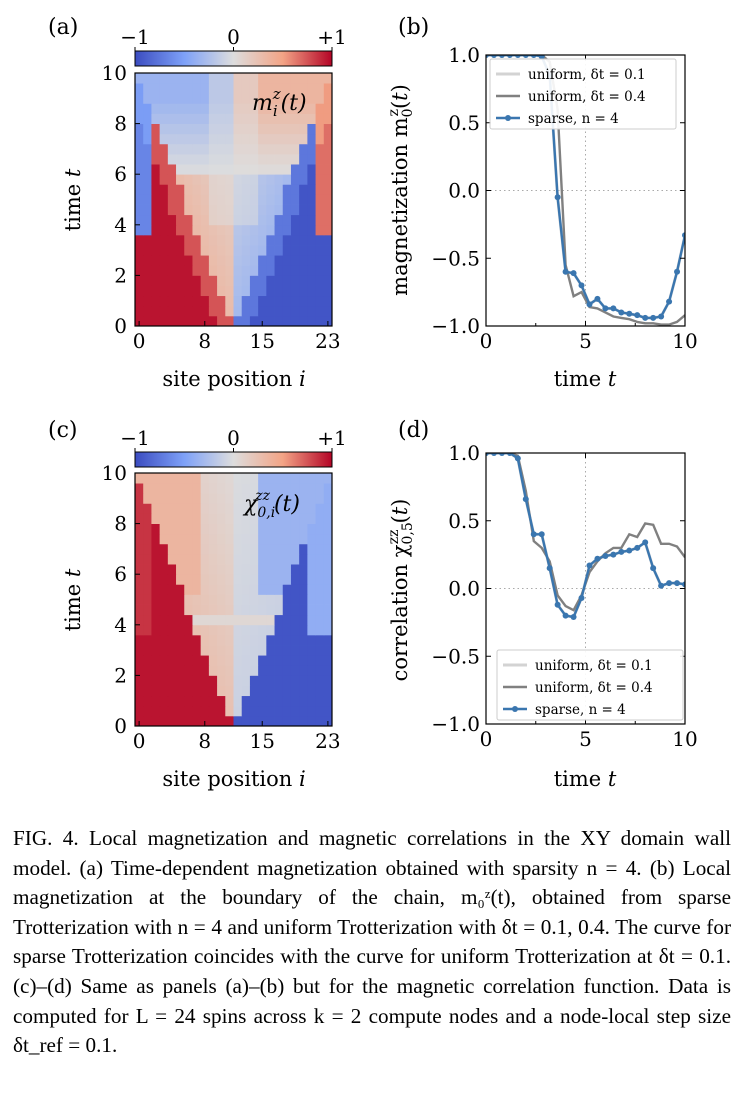 The height and width of the screenshot is (1116, 742). I want to click on y-tick-label: 0.5, so click(464, 521).